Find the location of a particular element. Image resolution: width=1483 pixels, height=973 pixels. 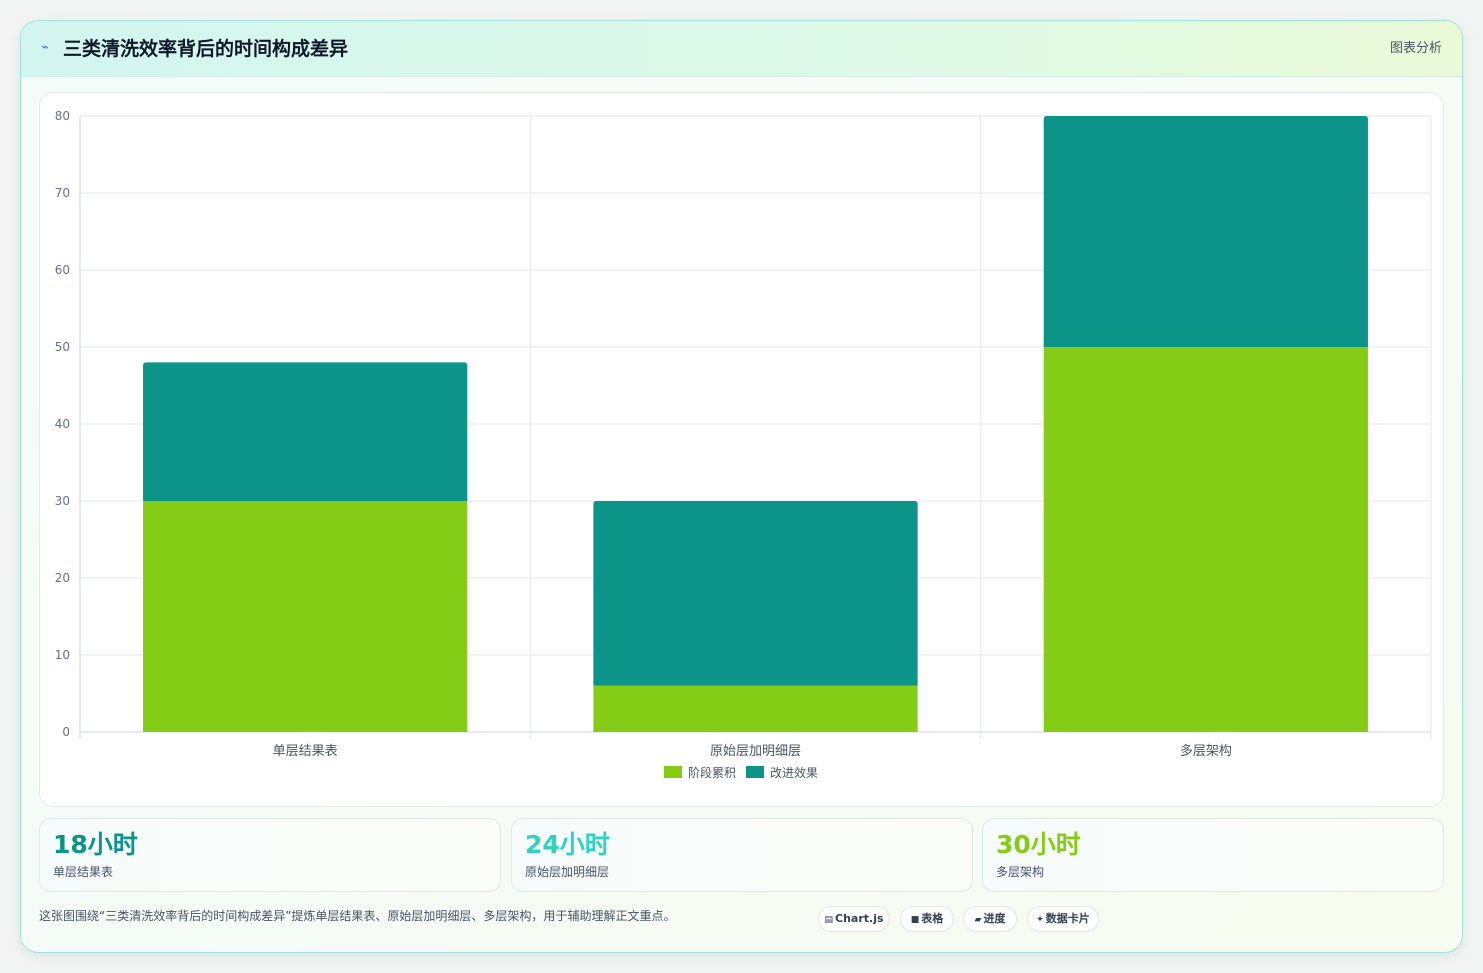

y-tick-label: 50 is located at coordinates (62, 347).